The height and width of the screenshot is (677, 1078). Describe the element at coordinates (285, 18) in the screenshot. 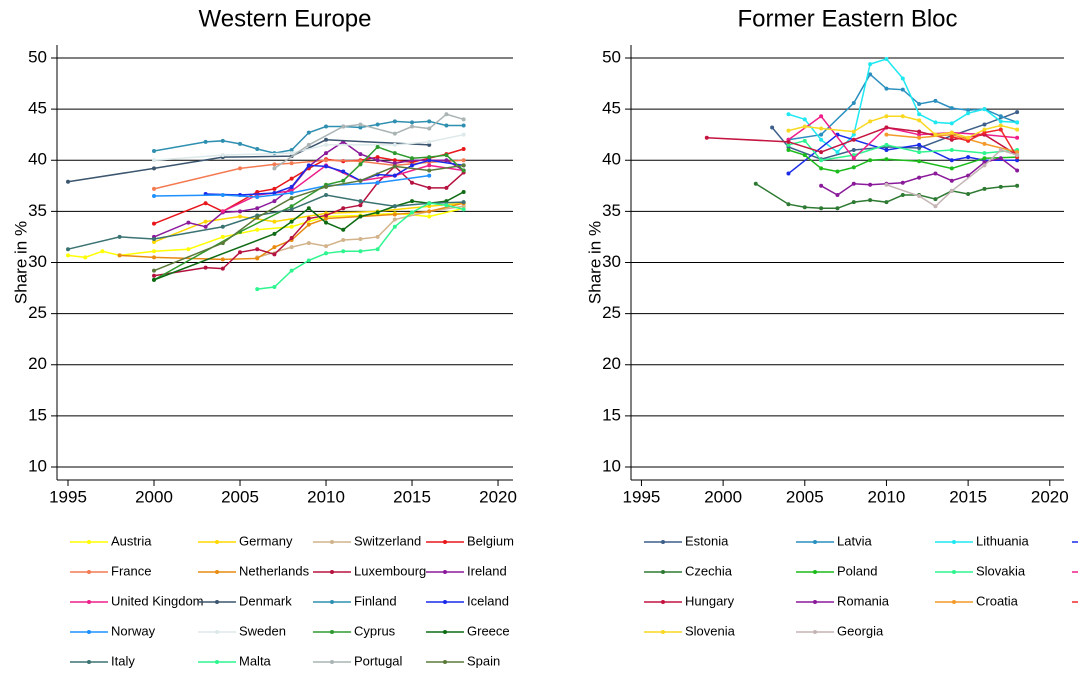

I see `chart-title: Western Europe` at that location.